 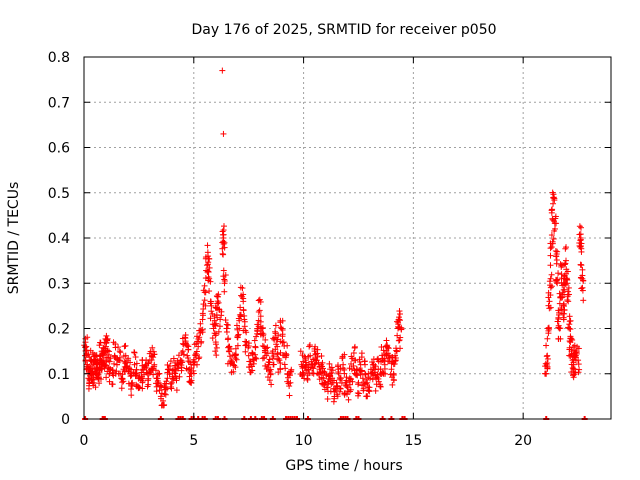 I want to click on y-tick-label: 0.3, so click(x=59, y=284).